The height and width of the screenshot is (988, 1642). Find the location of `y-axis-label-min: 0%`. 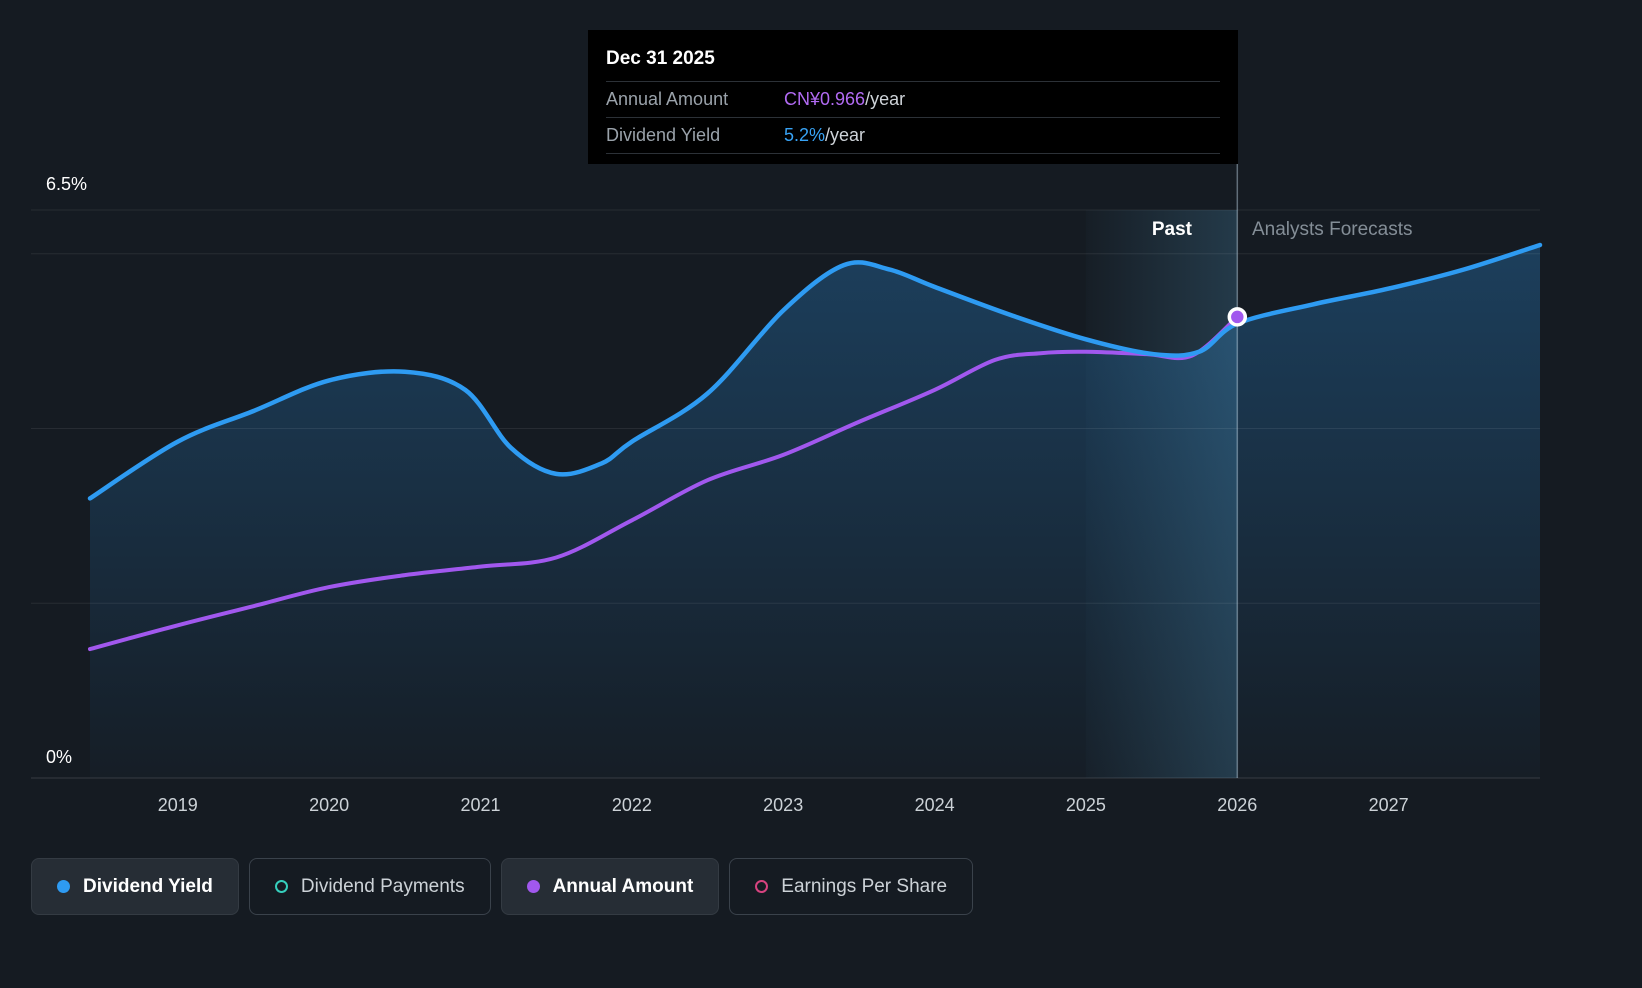

y-axis-label-min: 0% is located at coordinates (59, 757).